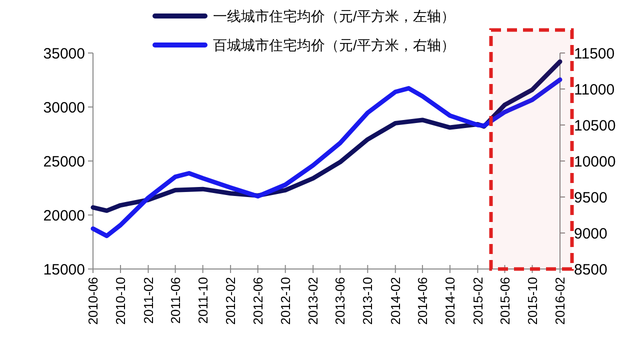  Describe the element at coordinates (595, 125) in the screenshot. I see `y2-tick-label: 10500` at that location.